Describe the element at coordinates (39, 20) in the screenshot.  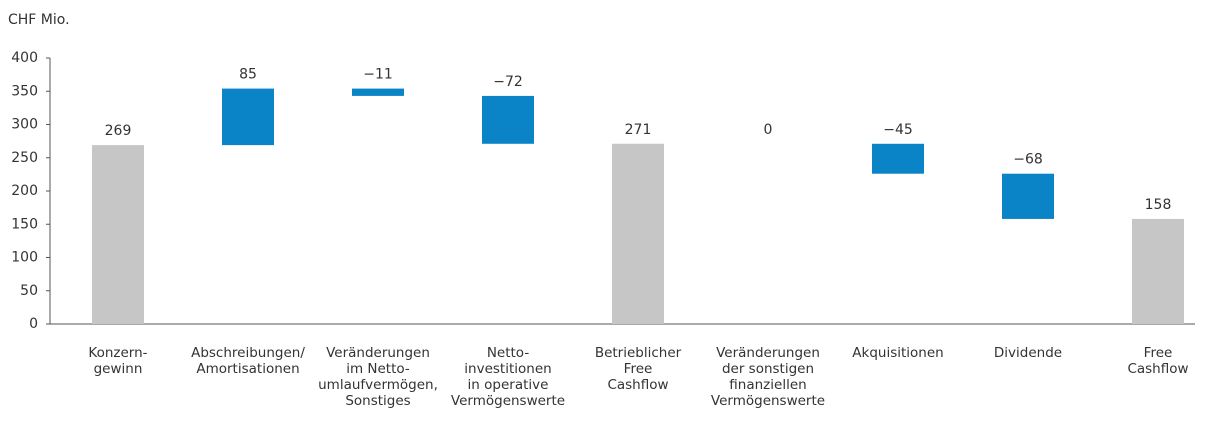
I see `y-axis-unit: CHF Mio.` at that location.